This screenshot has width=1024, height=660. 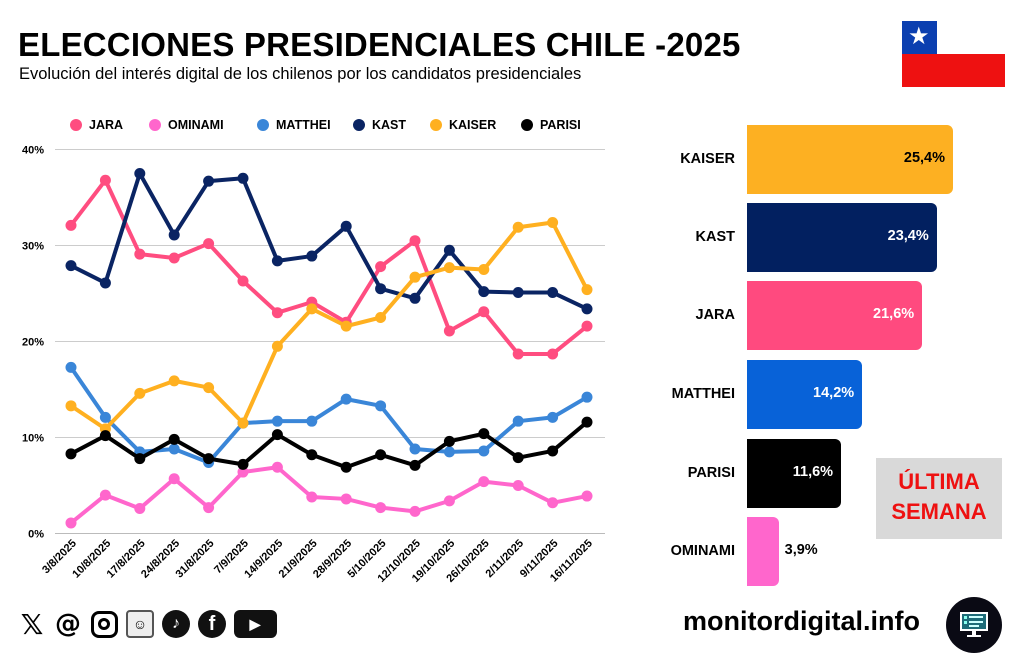 I want to click on bar-value-label: 3,9%, so click(x=801, y=550).